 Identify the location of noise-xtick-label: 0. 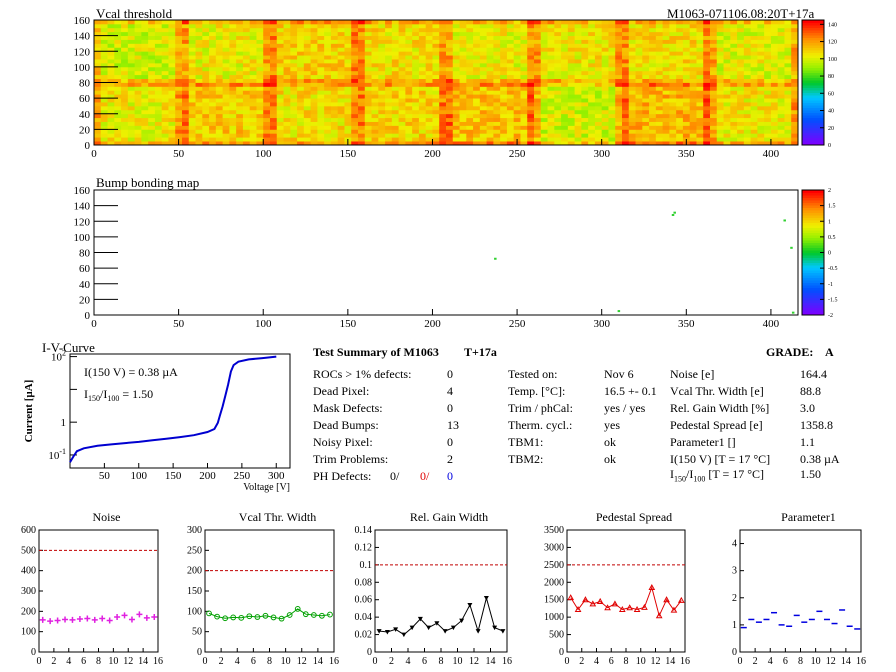
(39, 661).